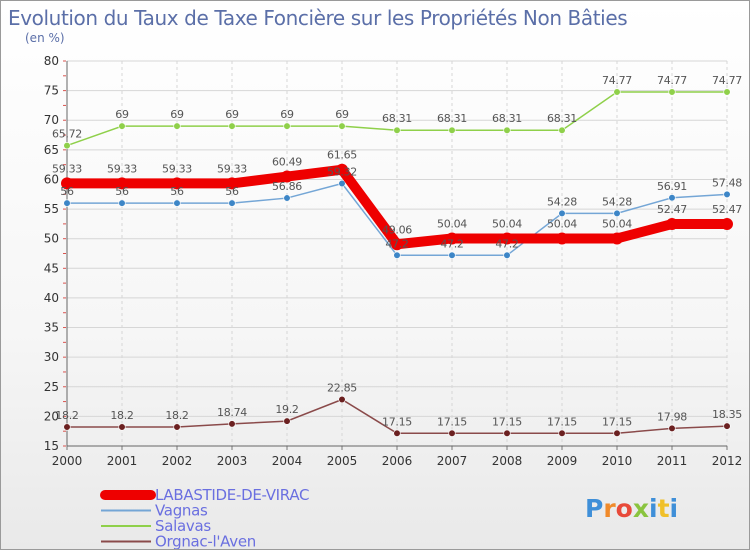 This screenshot has width=750, height=550. Describe the element at coordinates (617, 461) in the screenshot. I see `x-tick-label-2010: 2010` at that location.